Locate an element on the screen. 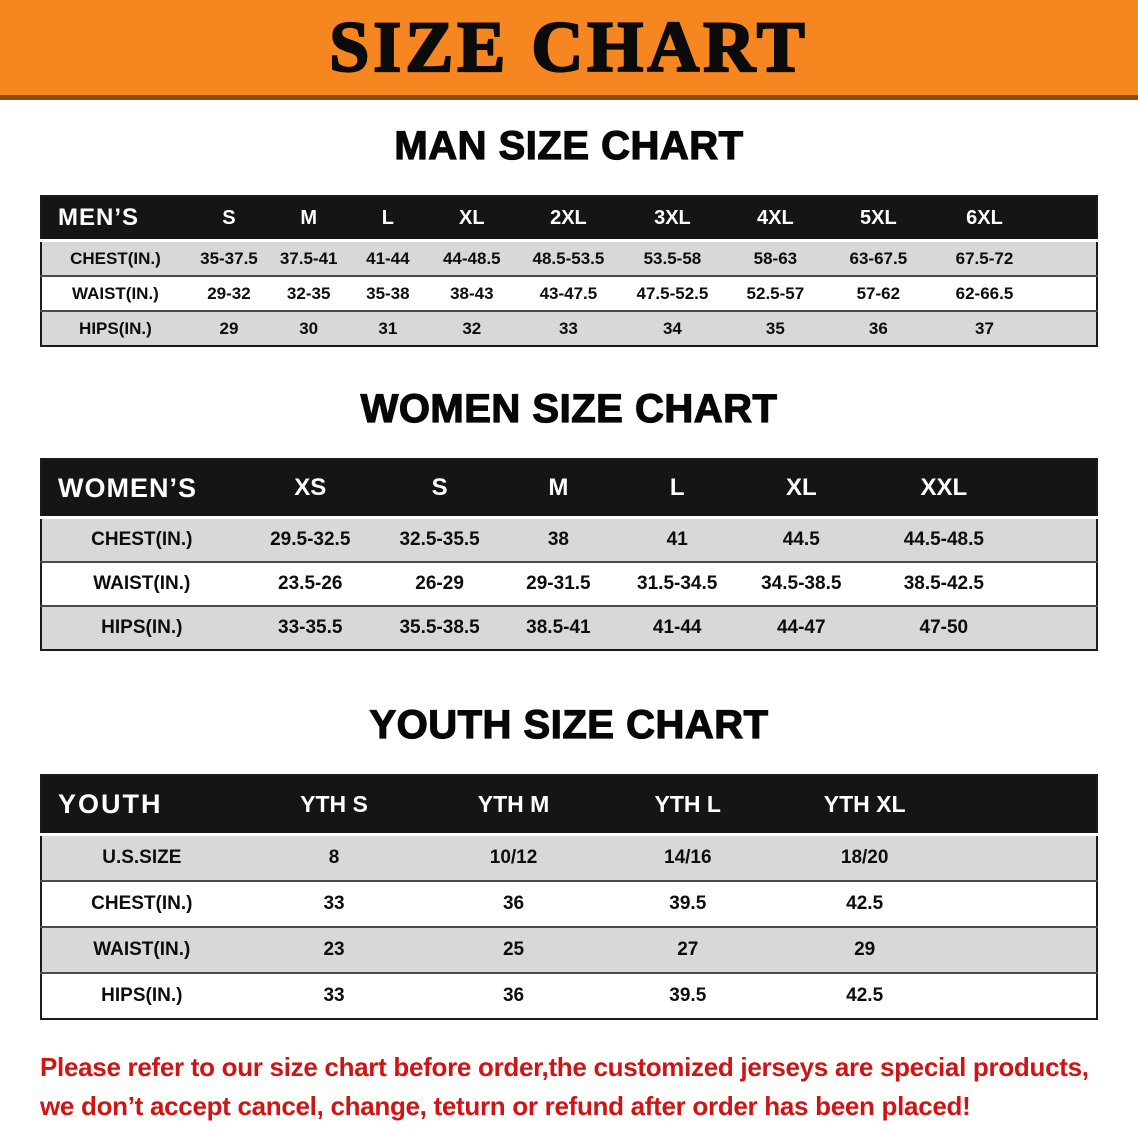 This screenshot has height=1132, width=1138. women-section-heading: WOMEN SIZE CHART is located at coordinates (569, 408).